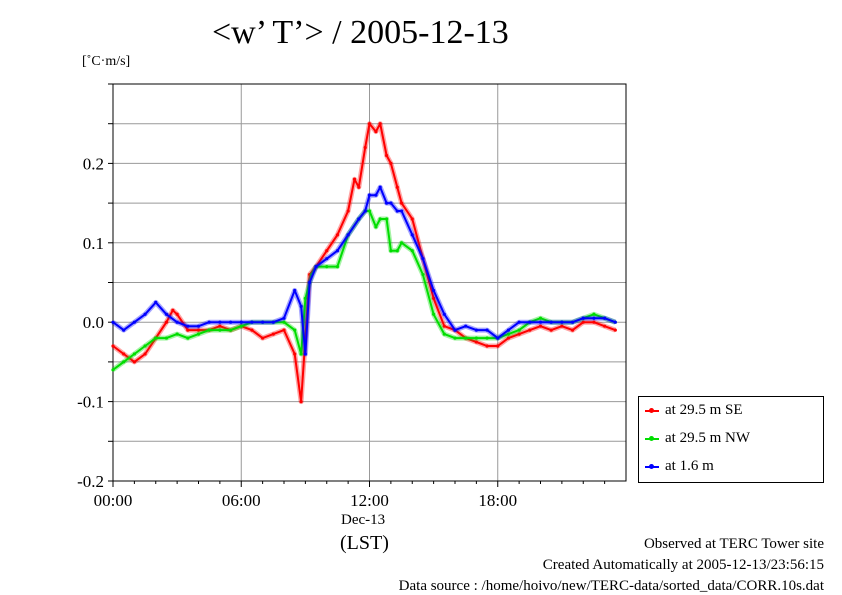  What do you see at coordinates (497, 500) in the screenshot?
I see `x-tick-label: 18:00` at bounding box center [497, 500].